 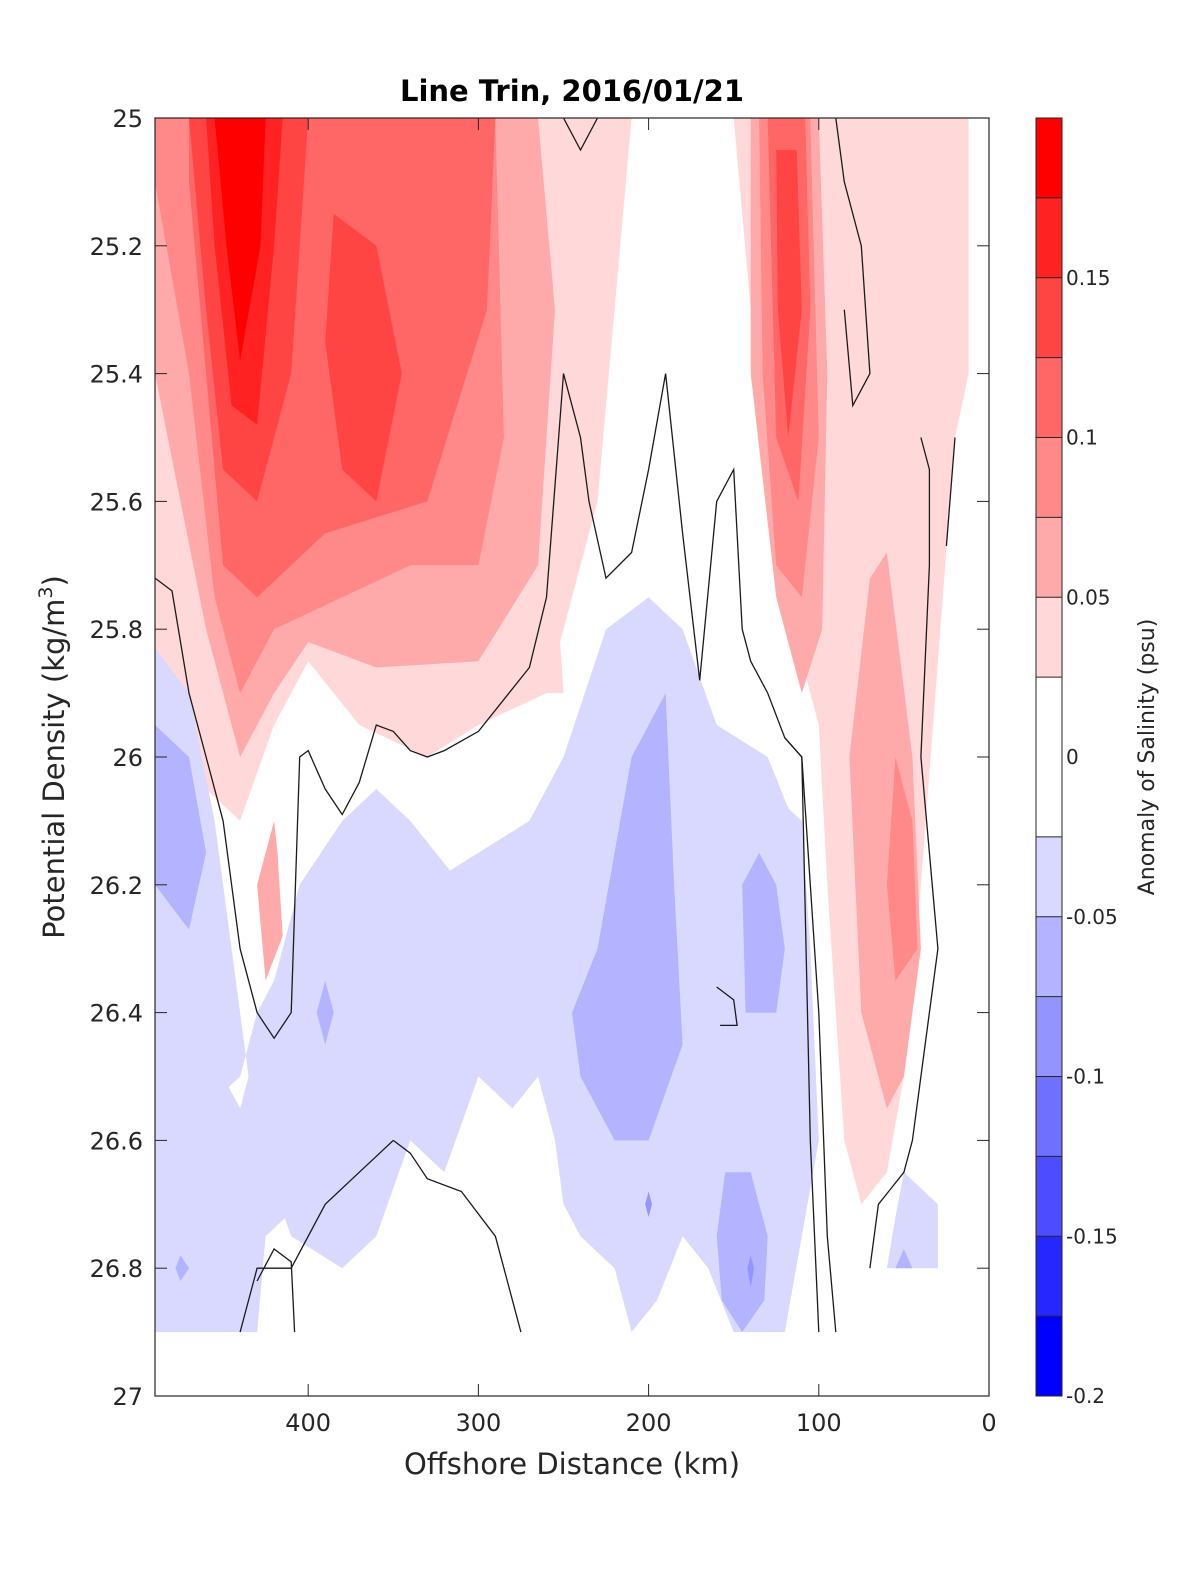 What do you see at coordinates (116, 1014) in the screenshot?
I see `y-tick-label-7: 26.4` at bounding box center [116, 1014].